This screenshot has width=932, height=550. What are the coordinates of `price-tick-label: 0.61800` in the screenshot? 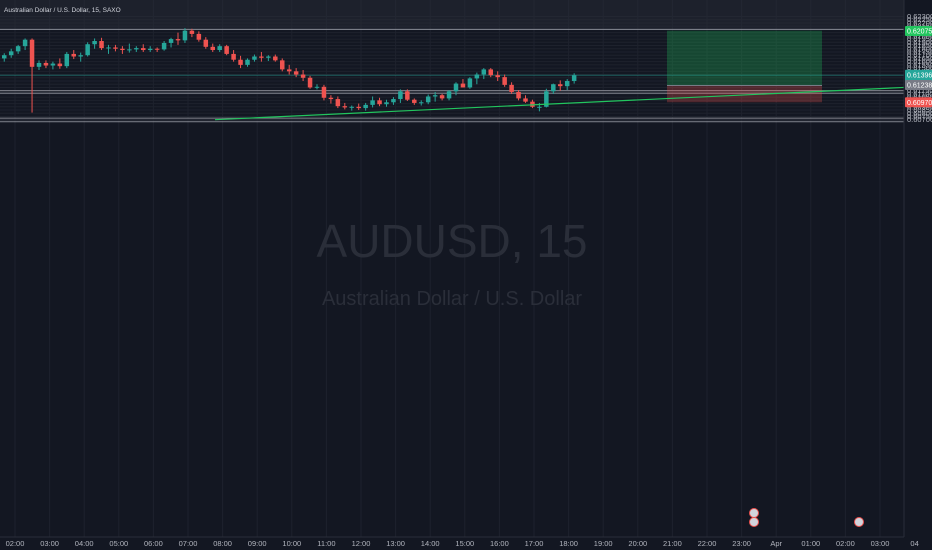 It's located at (919, 48).